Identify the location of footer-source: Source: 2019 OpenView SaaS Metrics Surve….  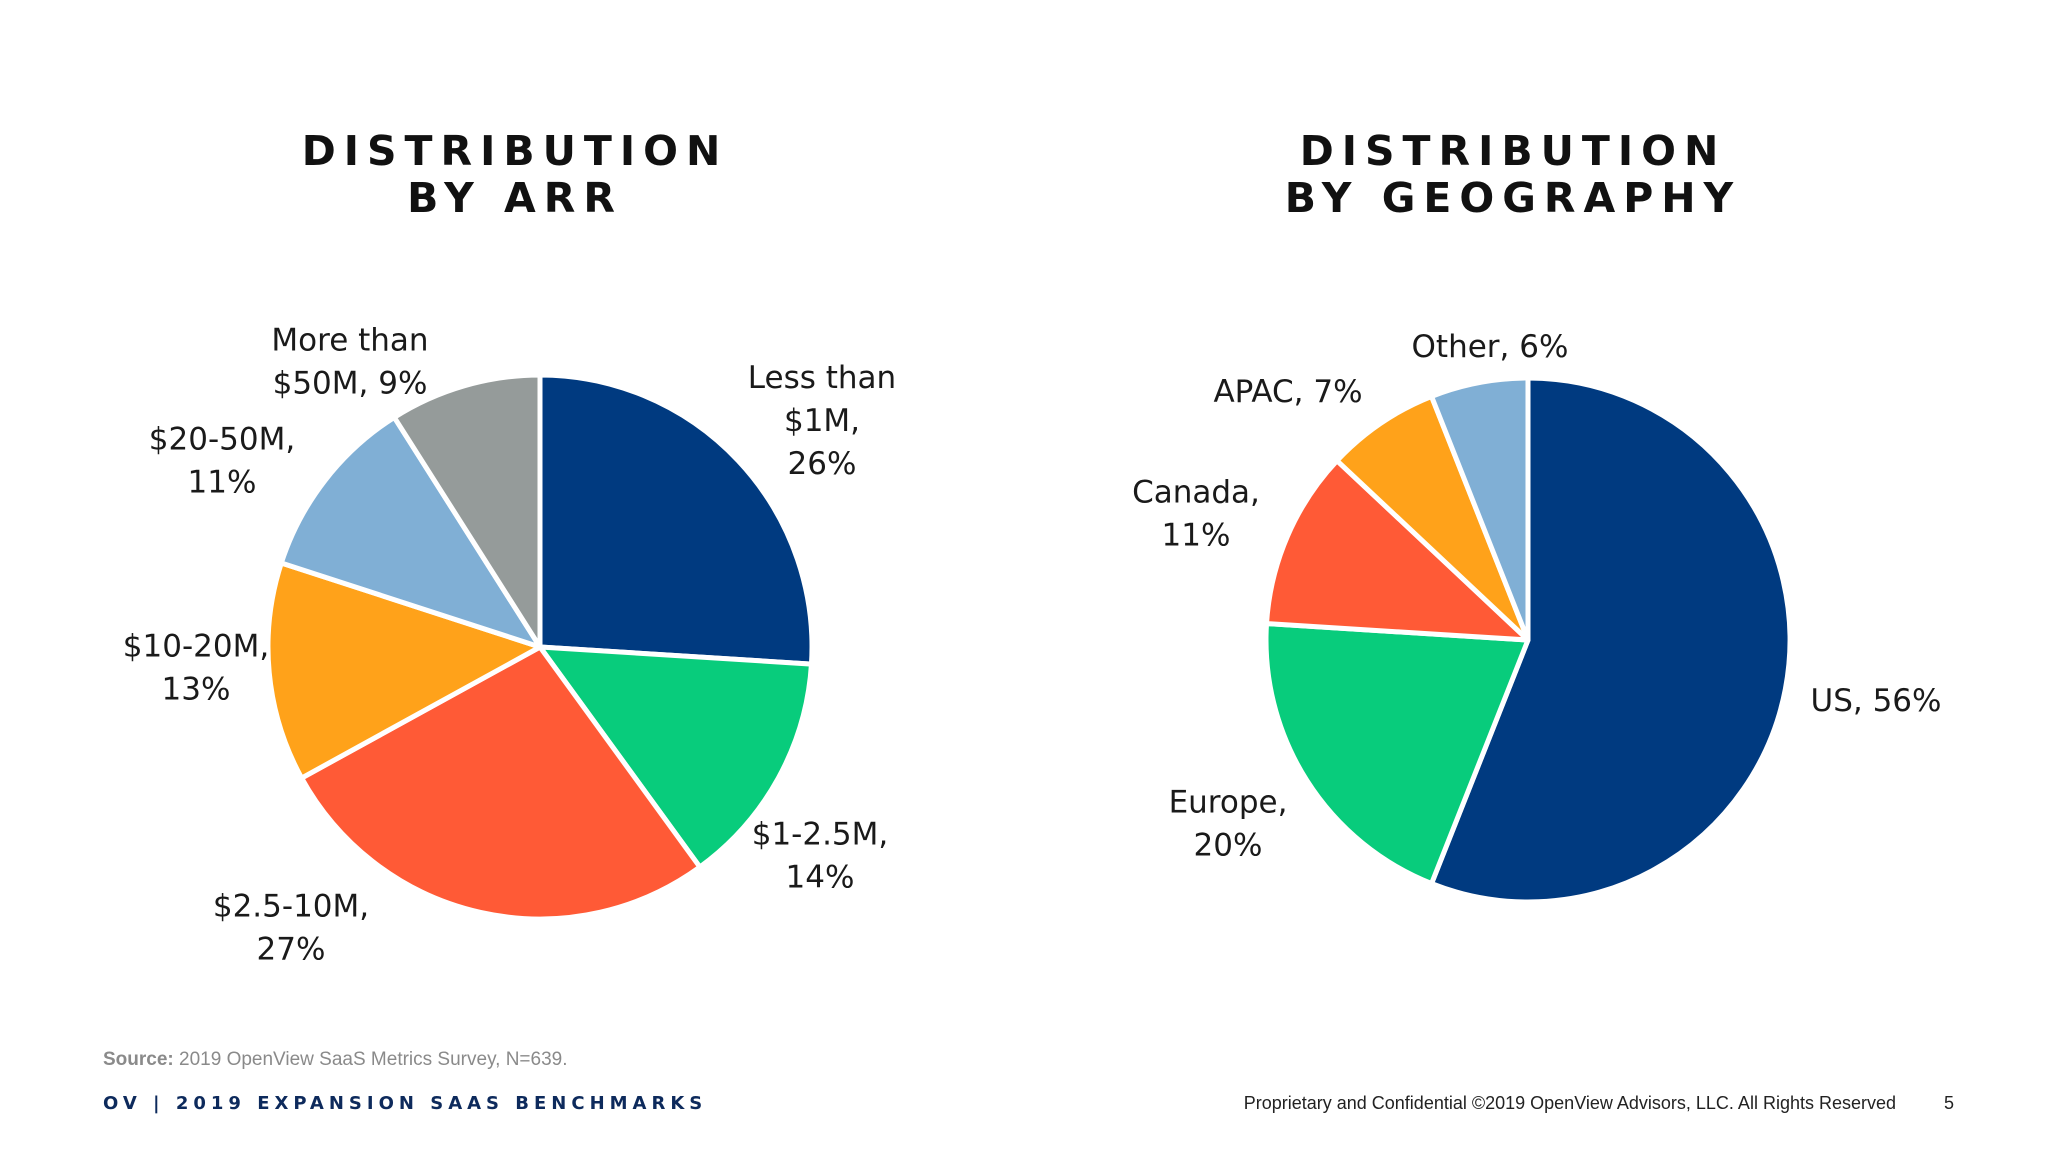
(335, 1060).